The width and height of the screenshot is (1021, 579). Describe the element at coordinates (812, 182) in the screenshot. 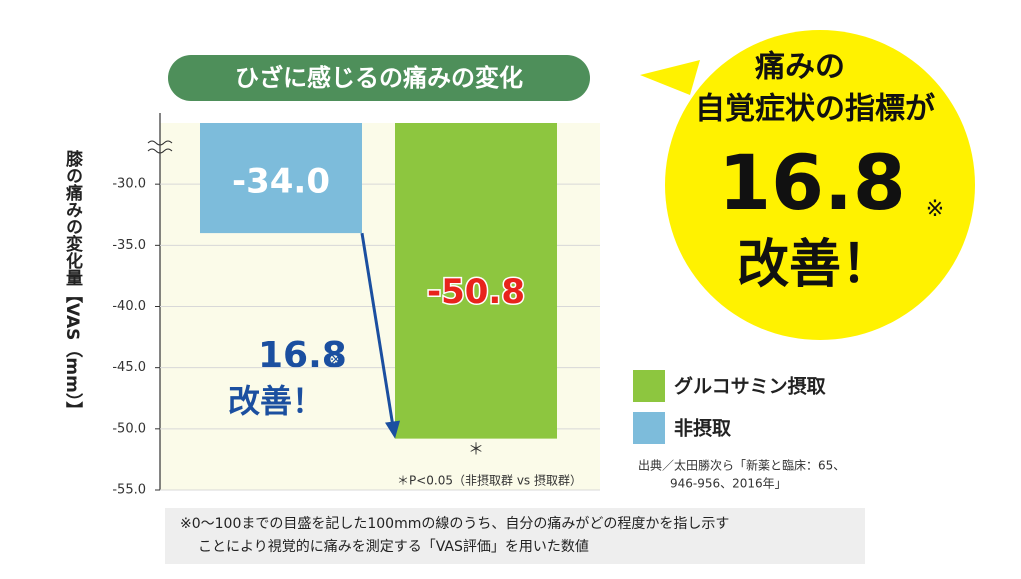

I see `bubble-value: 16.8` at that location.